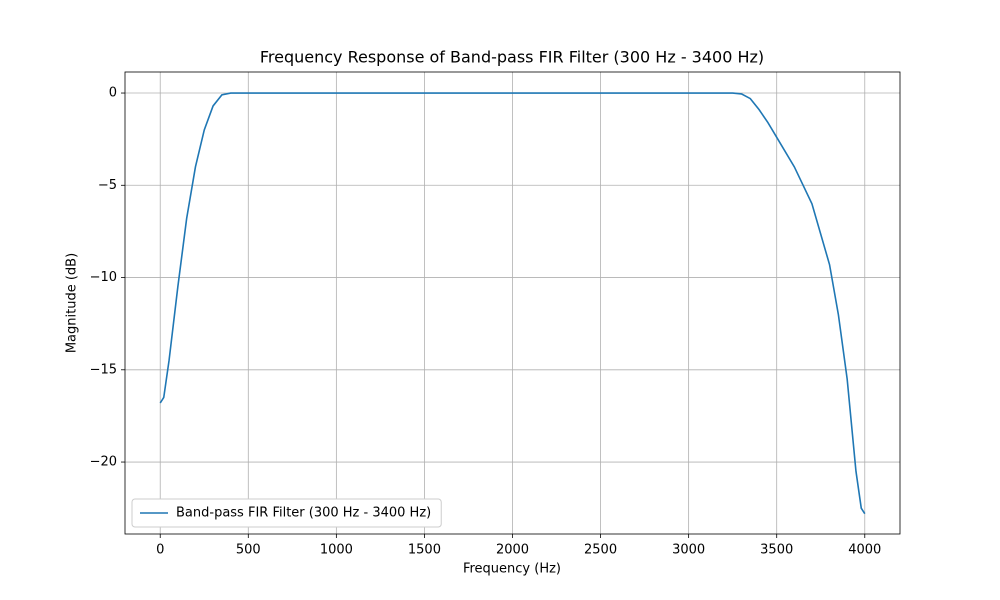  Describe the element at coordinates (424, 550) in the screenshot. I see `x-tick-label: 1500` at that location.